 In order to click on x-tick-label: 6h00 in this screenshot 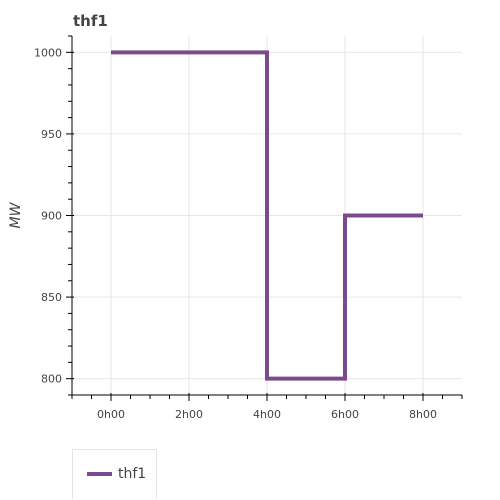, I will do `click(345, 414)`.